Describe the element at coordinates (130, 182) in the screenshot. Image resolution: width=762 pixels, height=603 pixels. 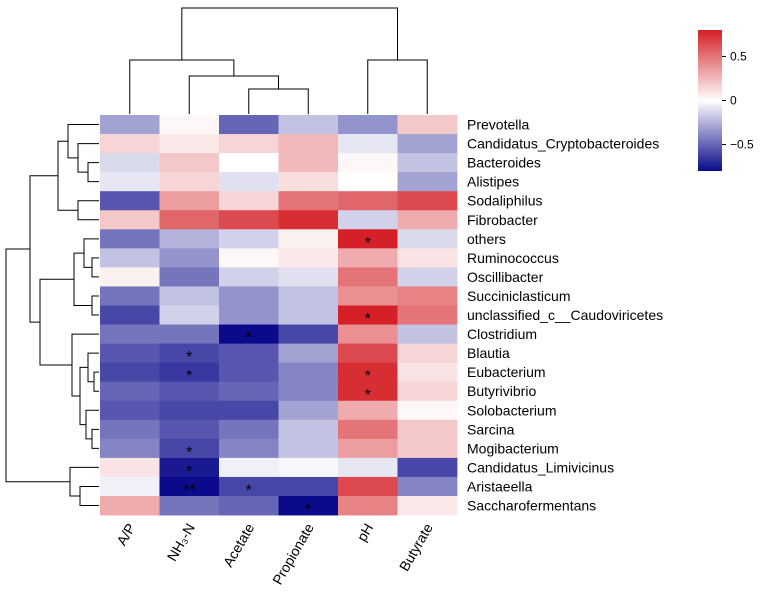
I see `cell-alistipes-a-p` at that location.